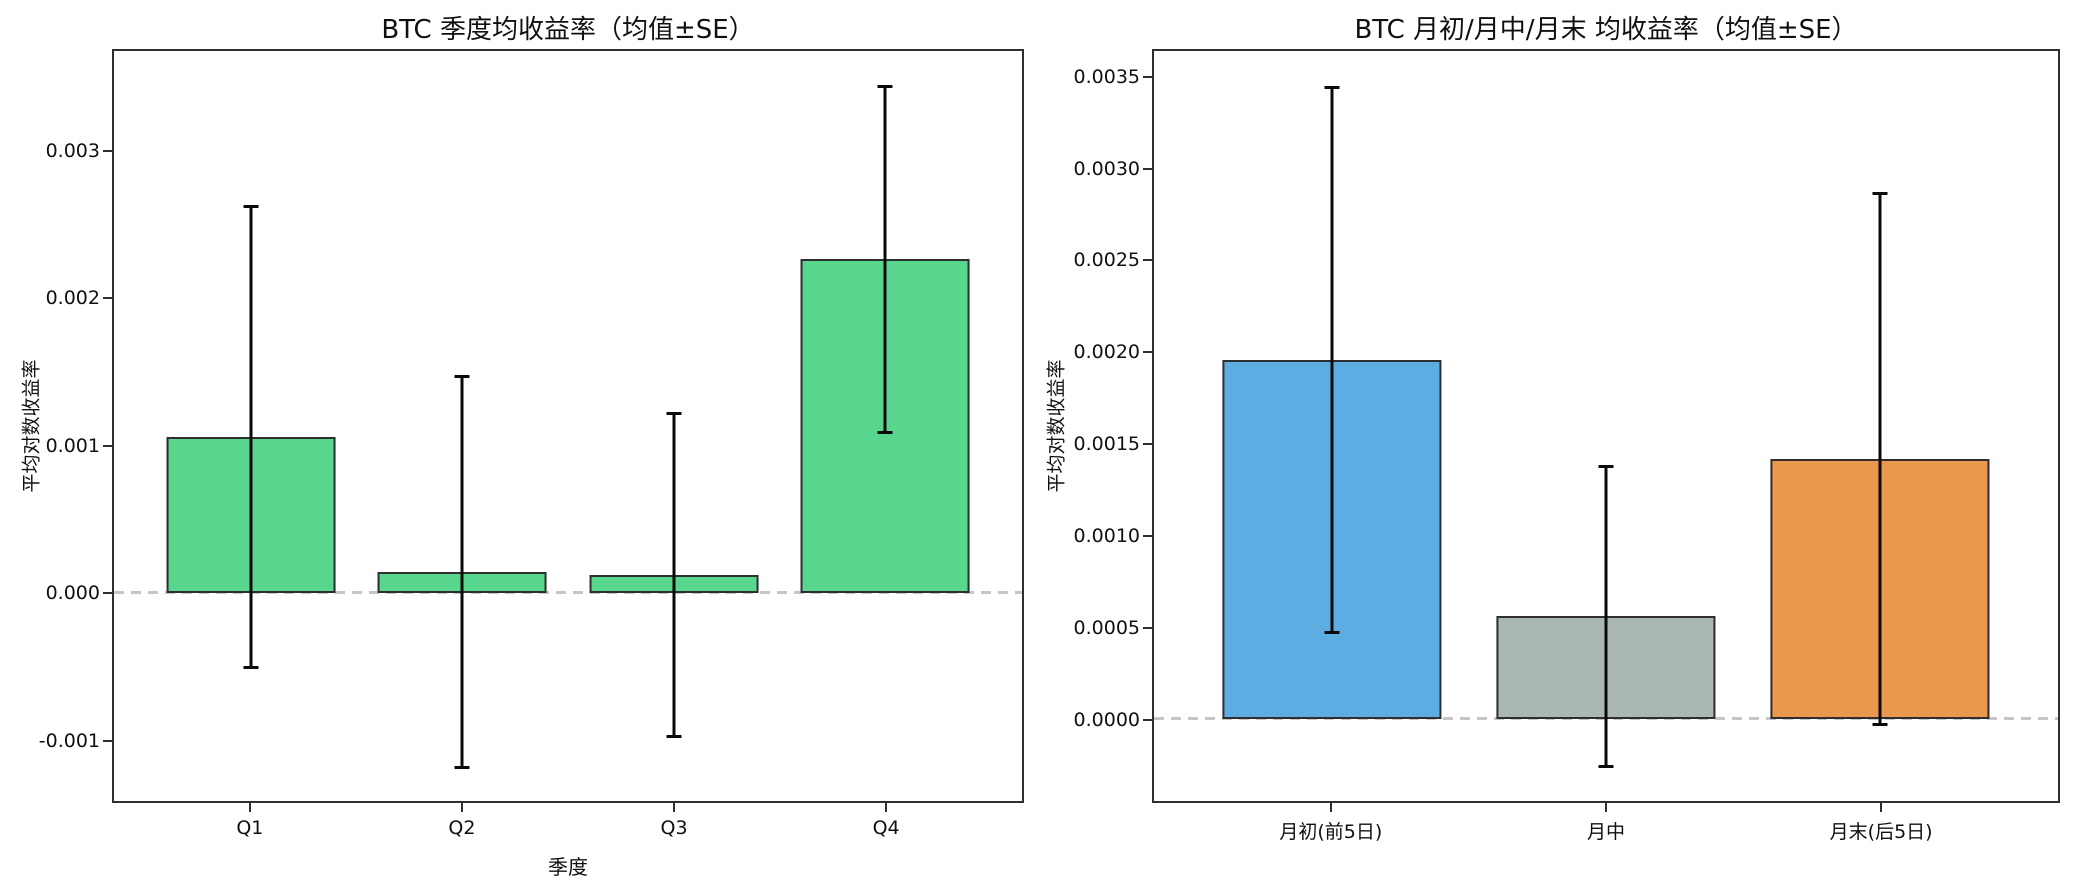  What do you see at coordinates (1106, 260) in the screenshot?
I see `y-tick-label: 0.0025` at bounding box center [1106, 260].